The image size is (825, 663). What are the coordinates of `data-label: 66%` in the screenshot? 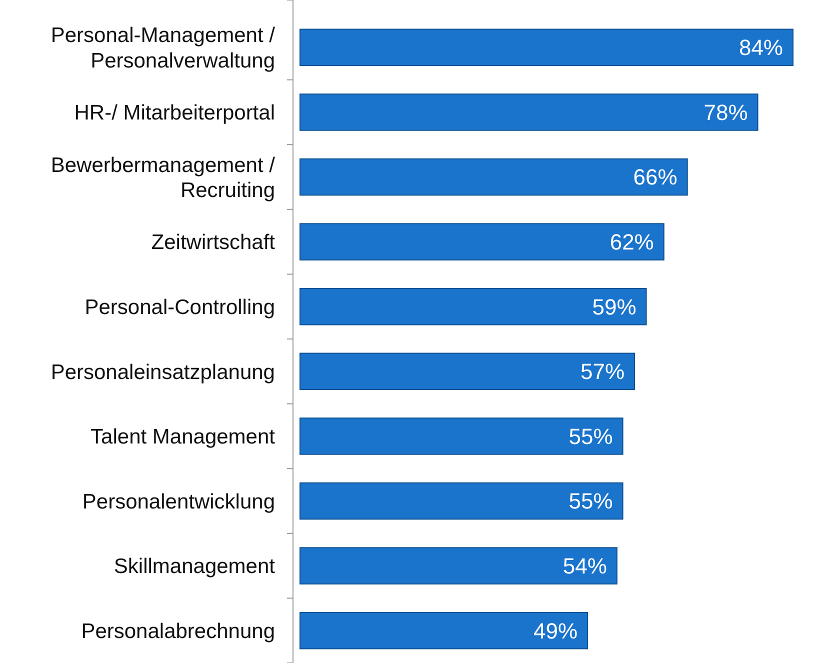 It's located at (655, 177).